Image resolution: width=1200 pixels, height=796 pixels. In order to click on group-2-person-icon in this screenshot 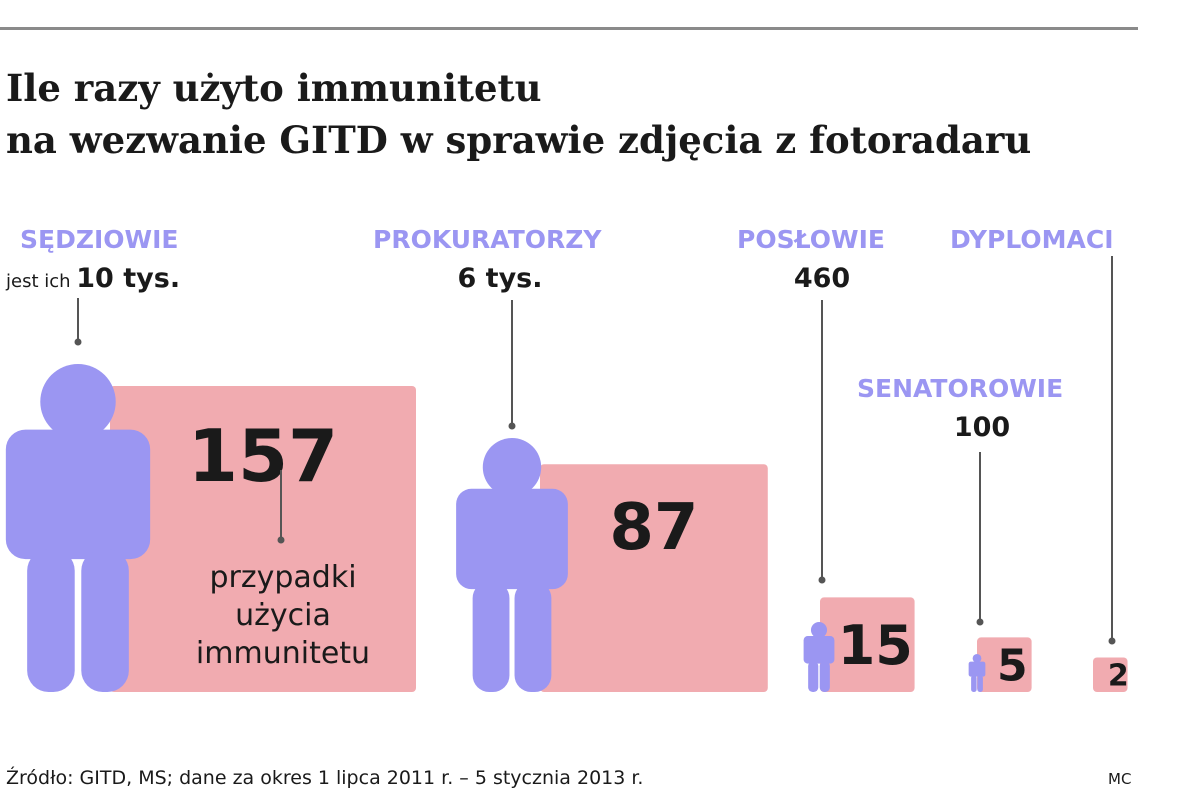, I will do `click(819, 657)`.